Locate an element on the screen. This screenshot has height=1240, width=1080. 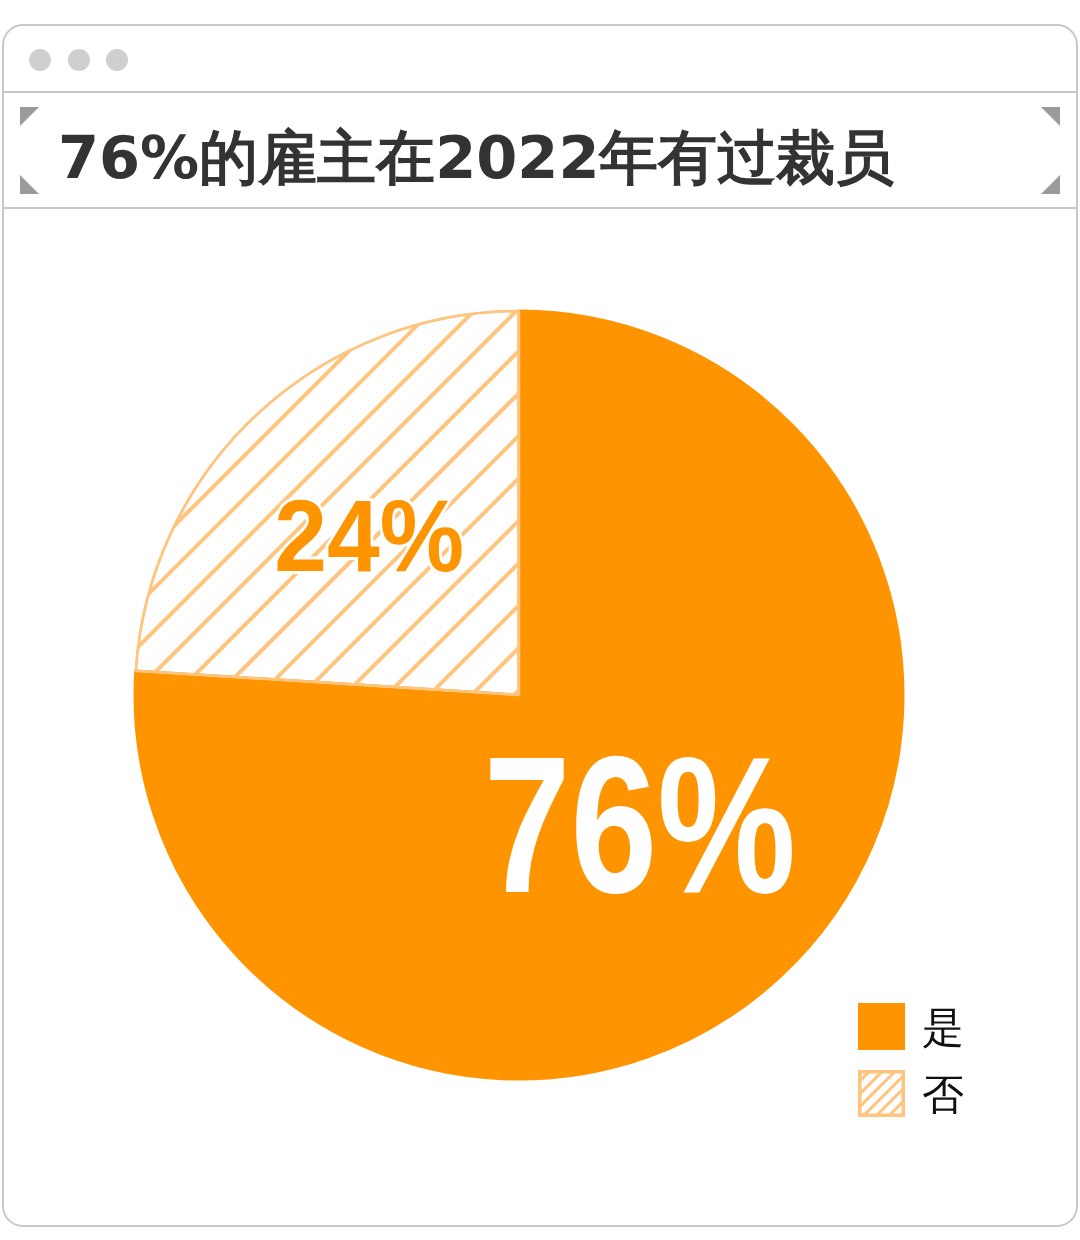
chart-title: 76%的雇主在2022年有过裁员 is located at coordinates (476, 157).